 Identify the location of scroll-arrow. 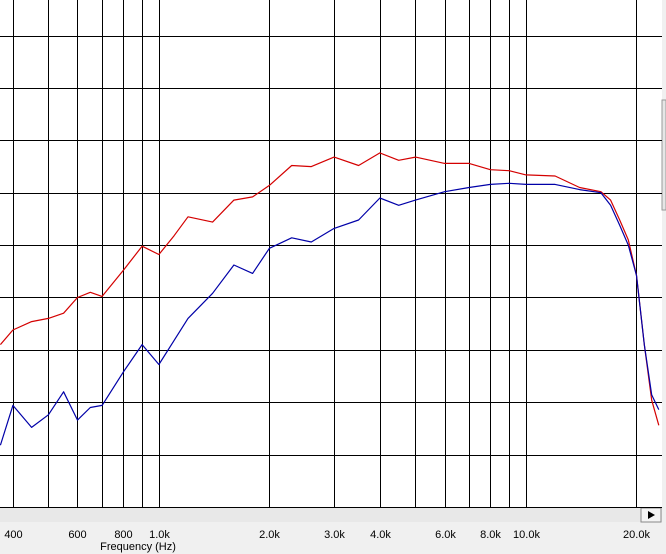
(651, 515).